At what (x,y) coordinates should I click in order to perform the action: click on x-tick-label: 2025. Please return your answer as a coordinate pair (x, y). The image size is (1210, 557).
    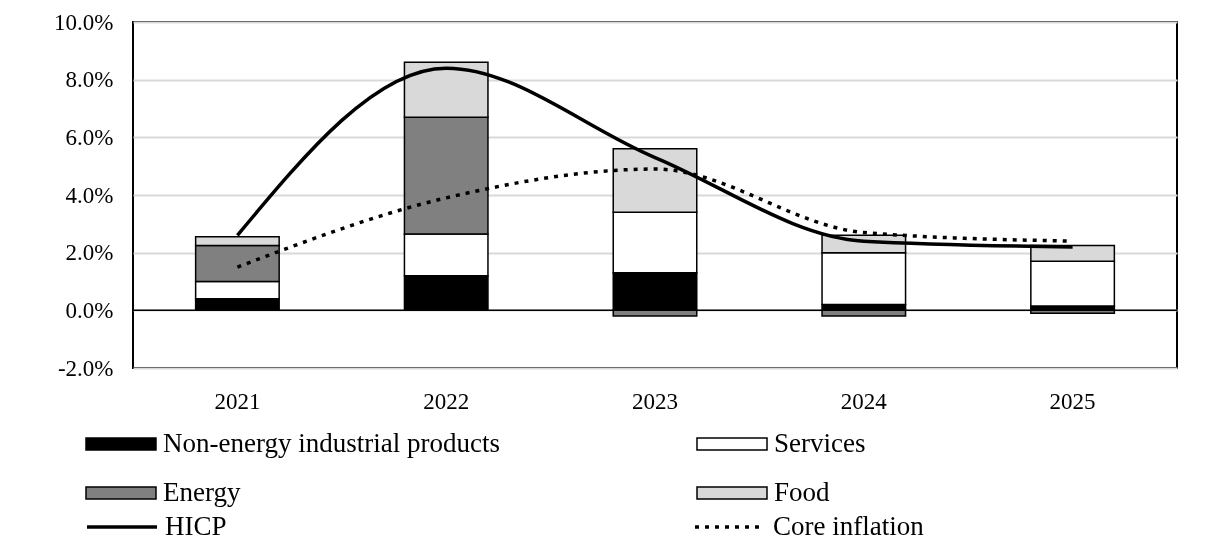
    Looking at the image, I should click on (1072, 401).